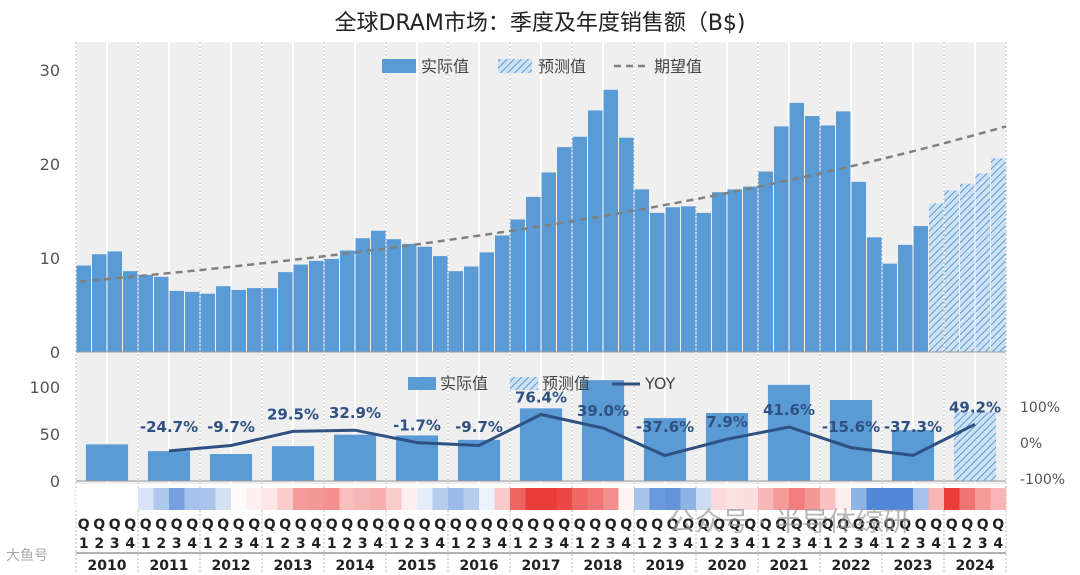  Describe the element at coordinates (50, 258) in the screenshot. I see `top-y-tick: 10` at that location.